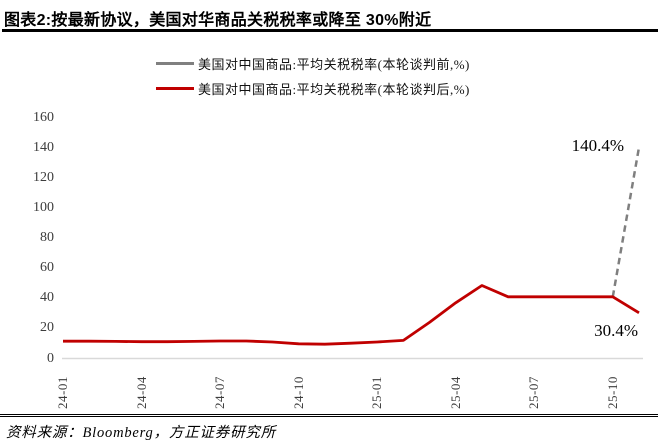  I want to click on y-tick-label: 80, so click(47, 238).